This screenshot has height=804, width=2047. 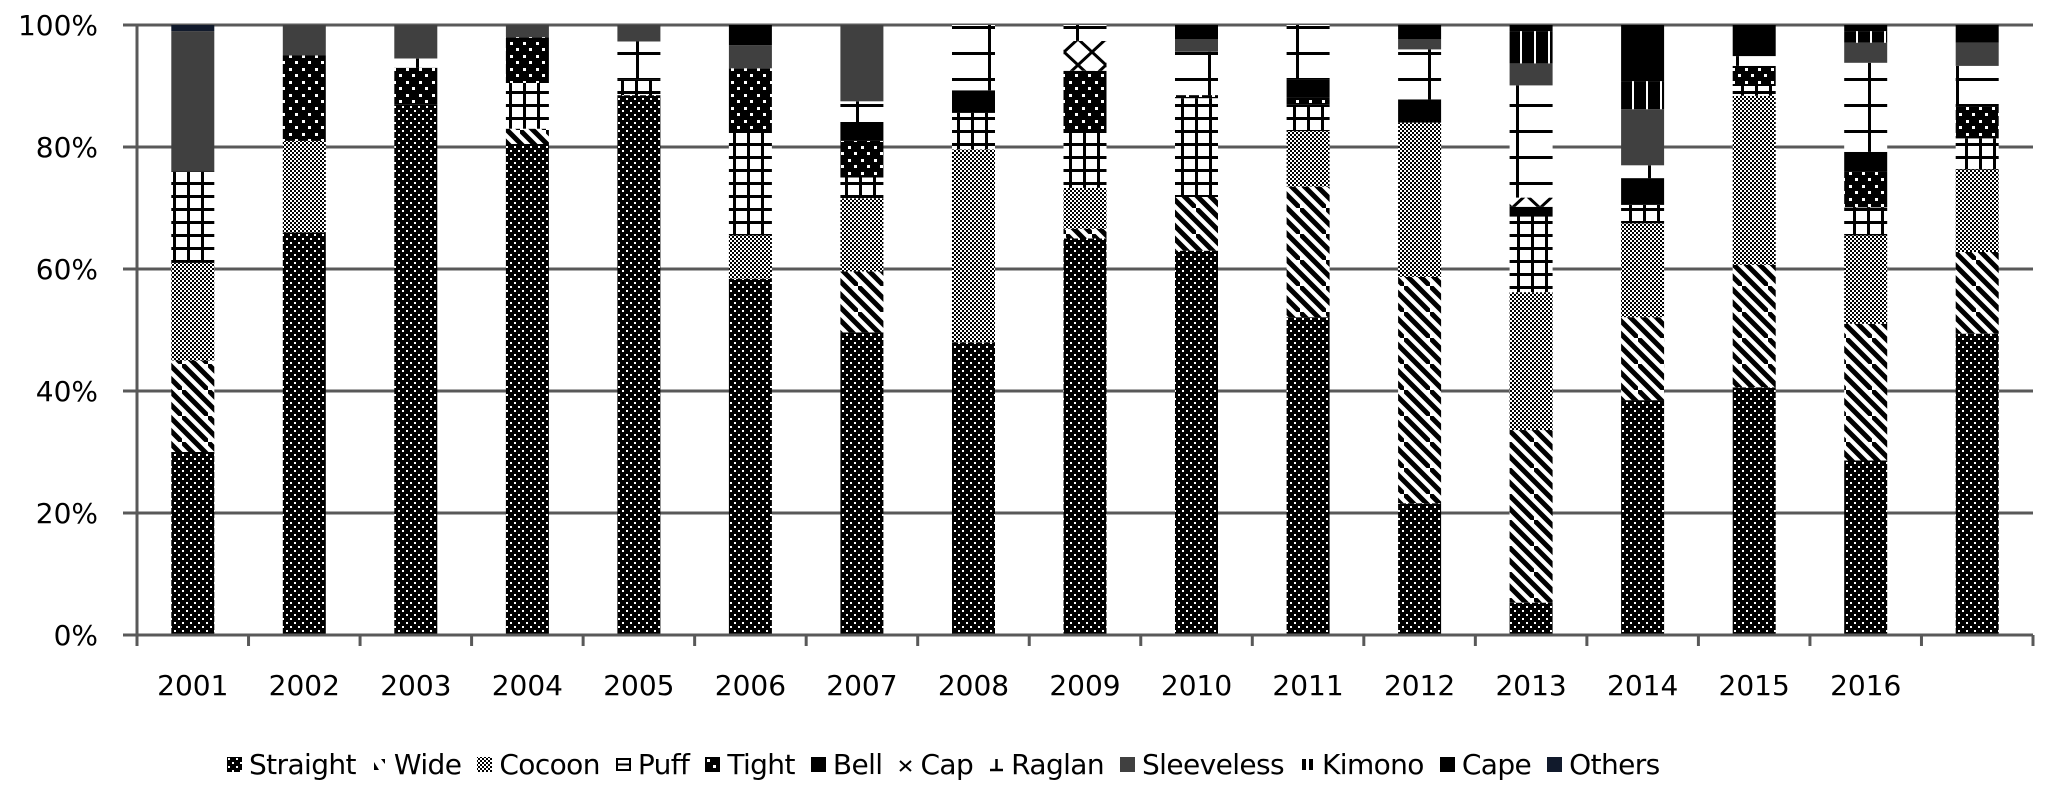 What do you see at coordinates (1977, 330) in the screenshot?
I see `bar-unlabeled` at bounding box center [1977, 330].